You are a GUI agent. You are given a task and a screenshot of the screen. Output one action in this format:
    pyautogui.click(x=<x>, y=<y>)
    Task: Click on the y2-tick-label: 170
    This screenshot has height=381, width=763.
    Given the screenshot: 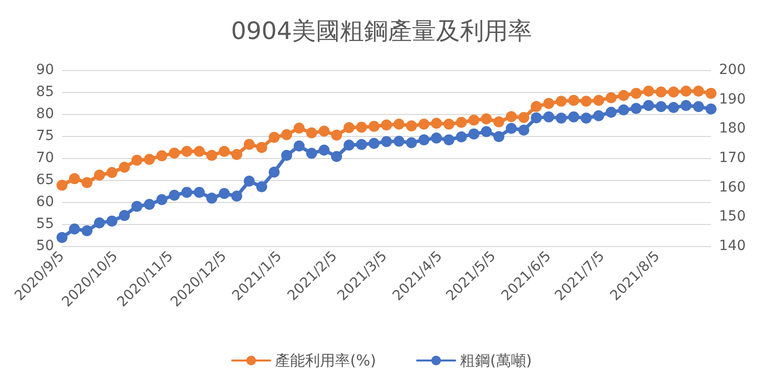 What is the action you would take?
    pyautogui.click(x=732, y=158)
    